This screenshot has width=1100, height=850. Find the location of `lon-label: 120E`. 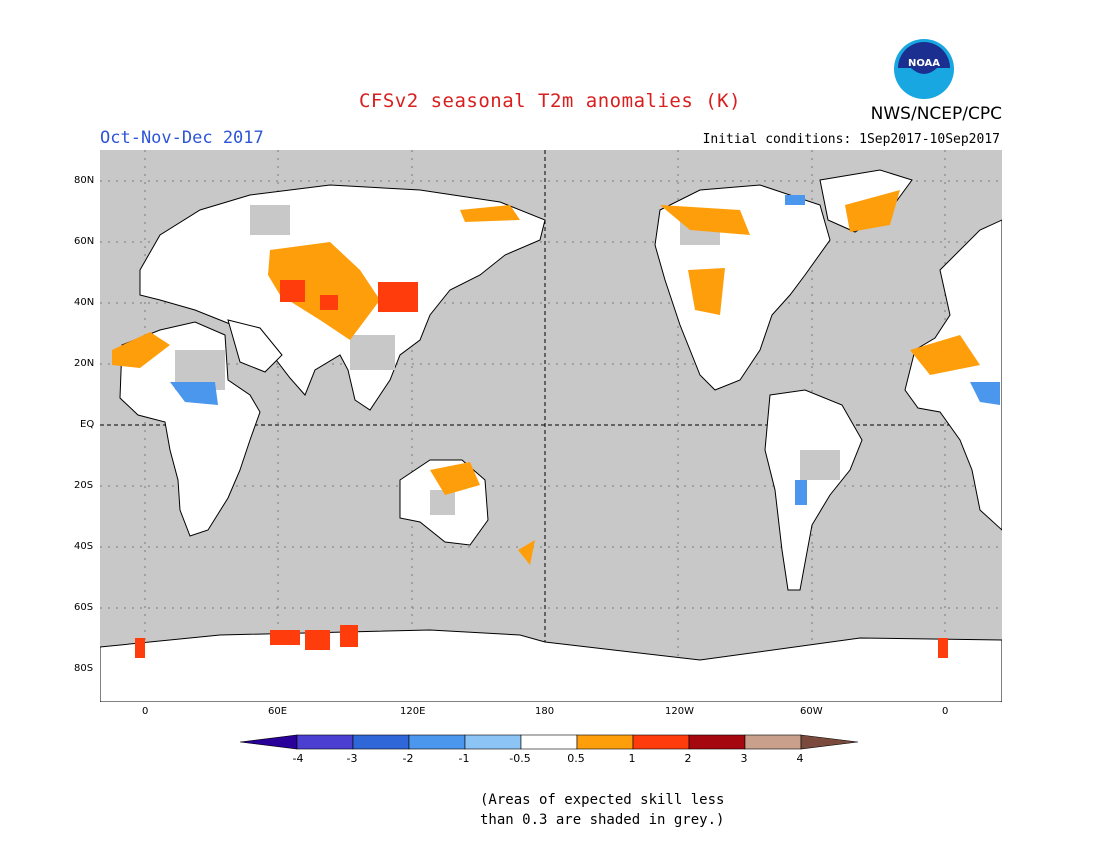

lon-label: 120E is located at coordinates (413, 711).